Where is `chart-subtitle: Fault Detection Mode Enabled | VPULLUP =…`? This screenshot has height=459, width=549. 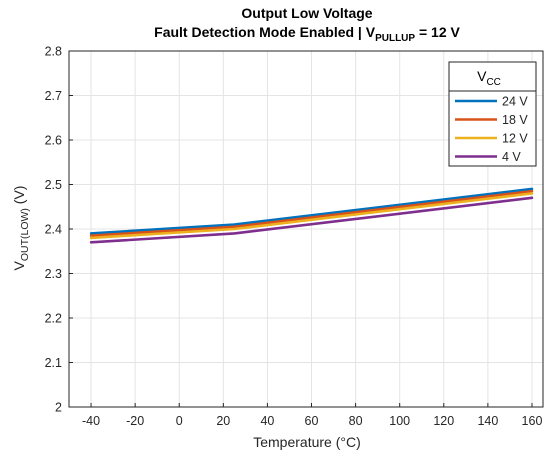 chart-subtitle: Fault Detection Mode Enabled | VPULLUP =… is located at coordinates (307, 34).